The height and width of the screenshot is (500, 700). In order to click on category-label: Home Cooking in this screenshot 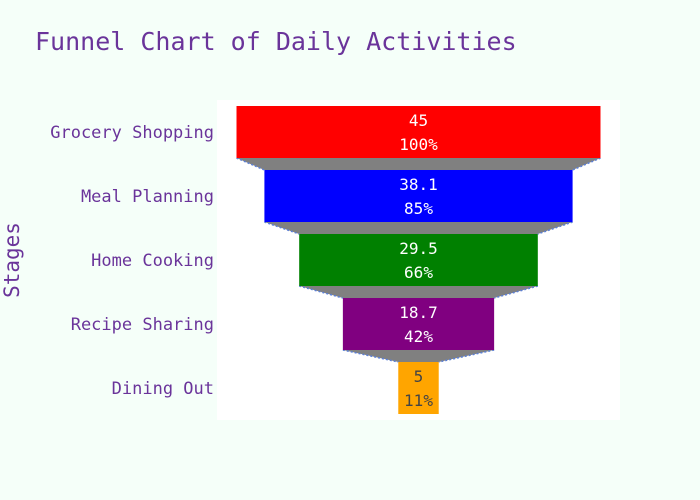, I will do `click(152, 261)`.